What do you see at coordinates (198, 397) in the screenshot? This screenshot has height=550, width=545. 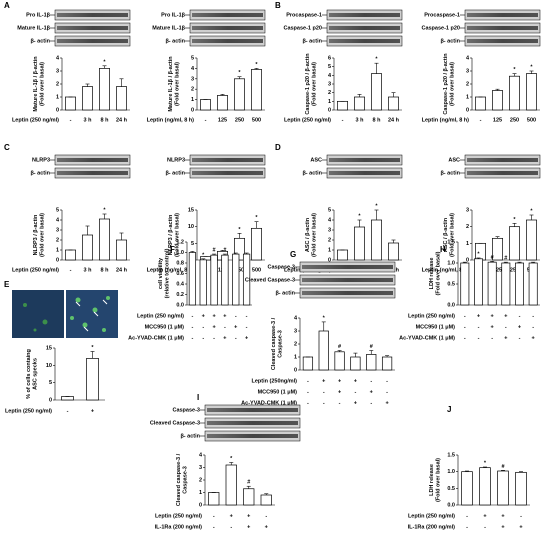 I see `panel-letter: I` at bounding box center [198, 397].